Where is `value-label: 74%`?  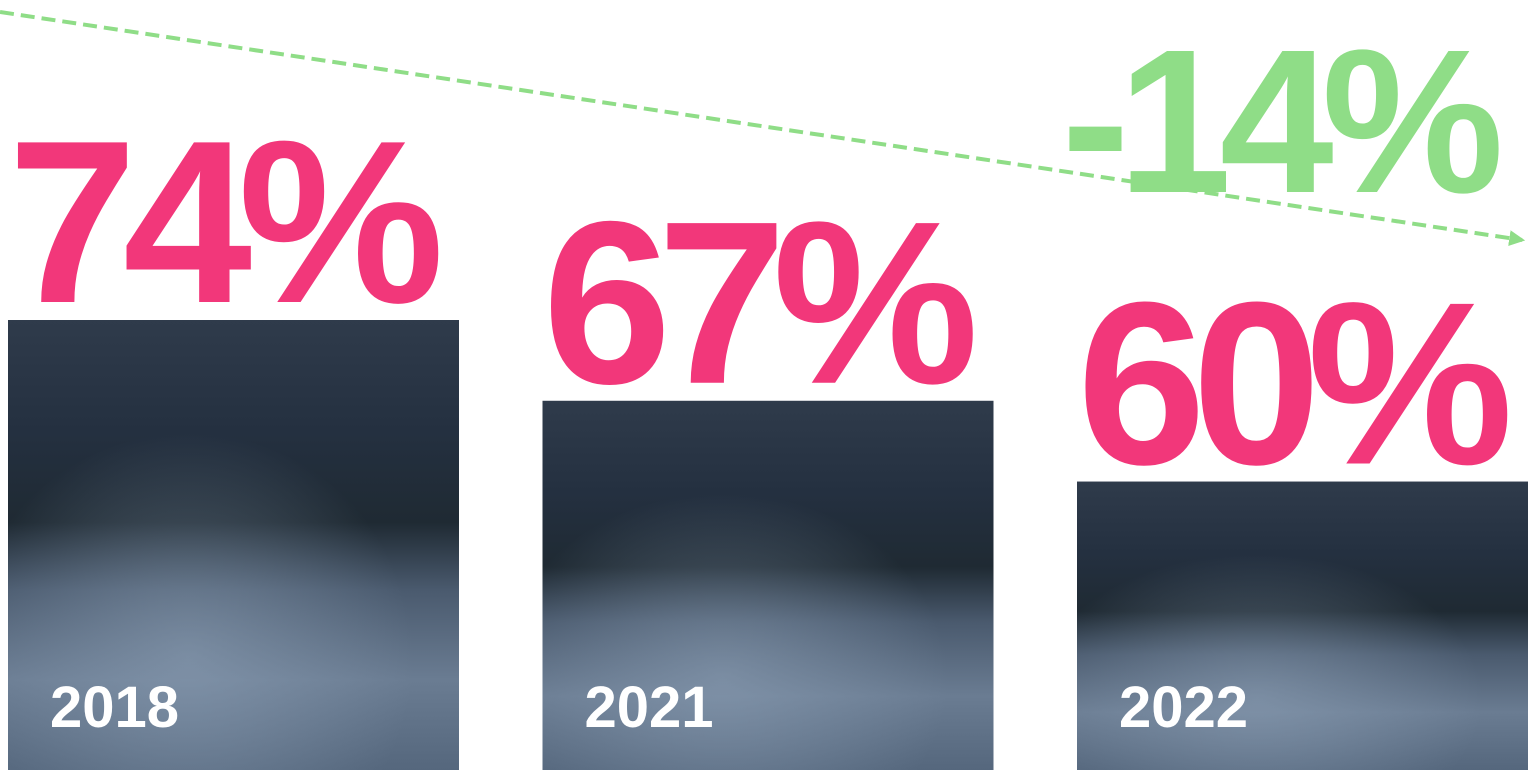 value-label: 74% is located at coordinates (223, 222).